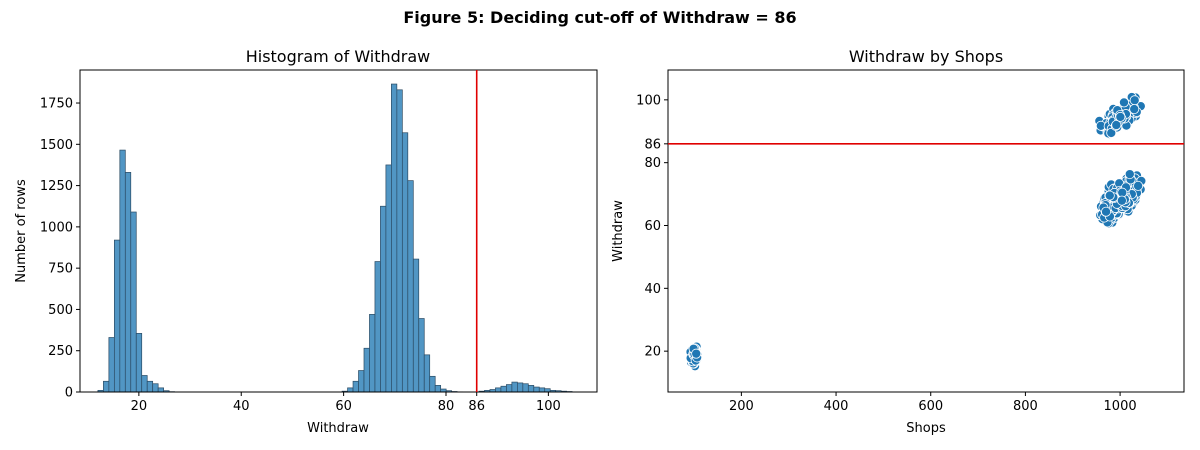  Describe the element at coordinates (56, 227) in the screenshot. I see `histogram-y-tick-label: 1000` at that location.